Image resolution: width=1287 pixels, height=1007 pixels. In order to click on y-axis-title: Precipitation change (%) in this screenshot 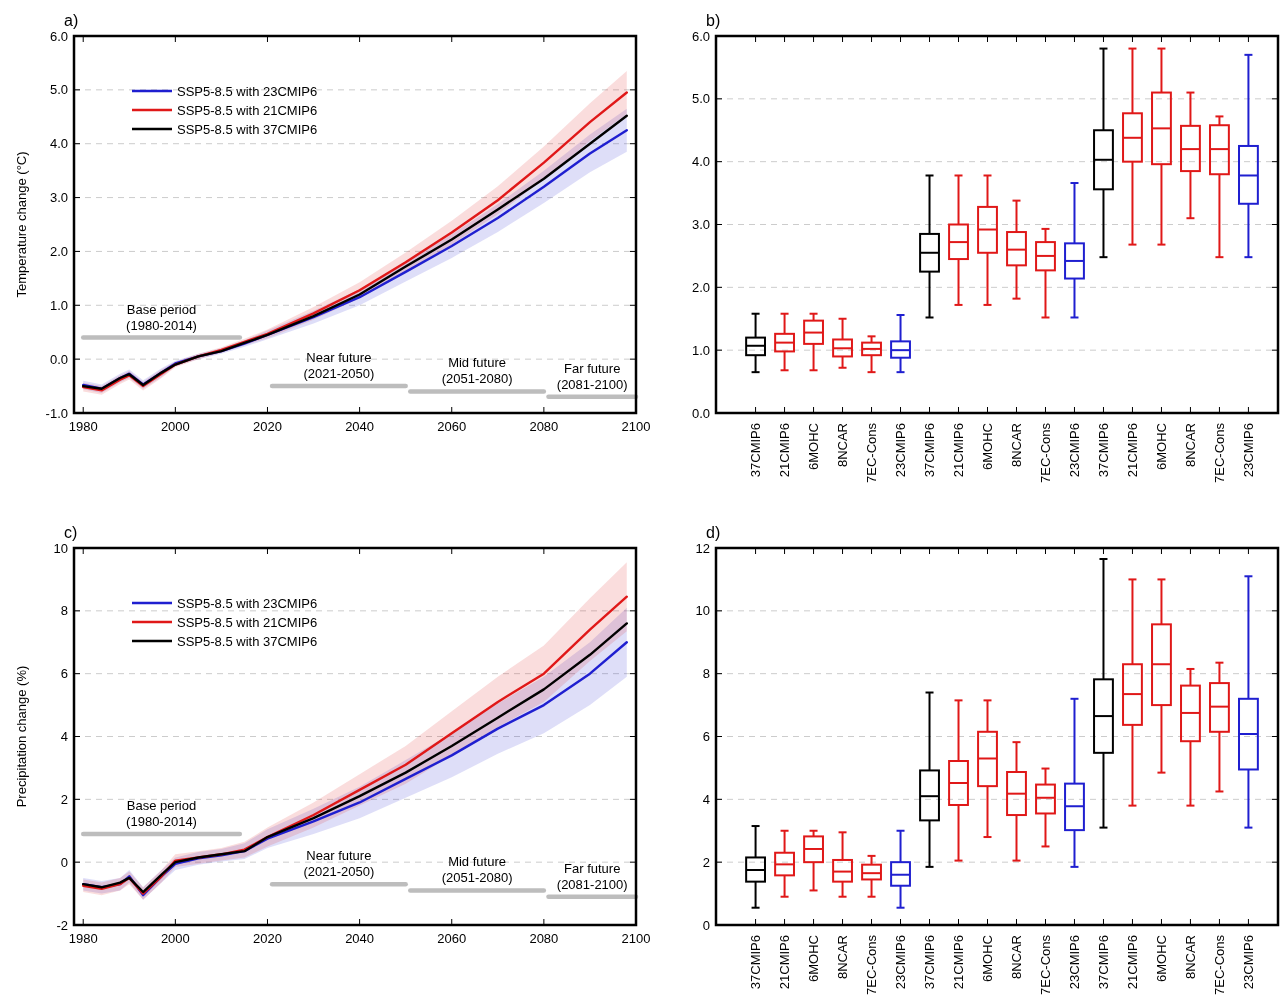, I will do `click(21, 736)`.